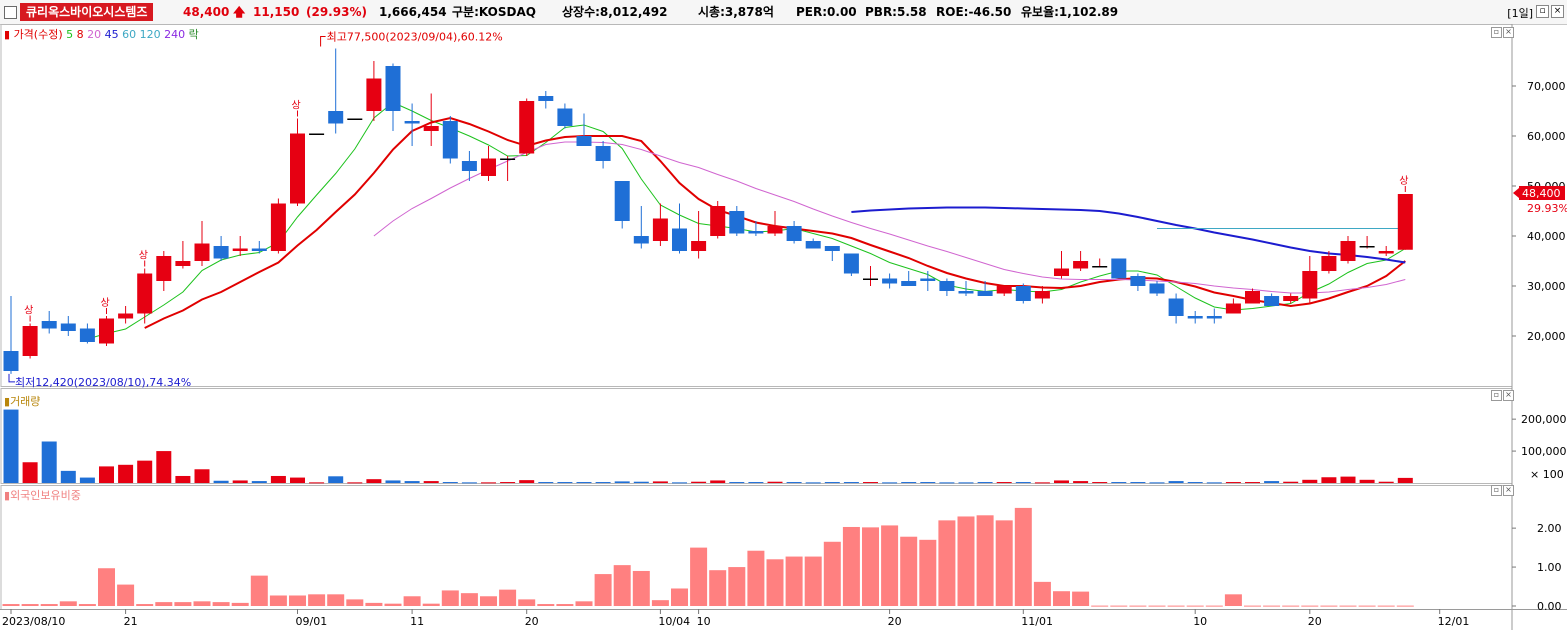  Describe the element at coordinates (11, 378) in the screenshot. I see `low-pointer` at that location.